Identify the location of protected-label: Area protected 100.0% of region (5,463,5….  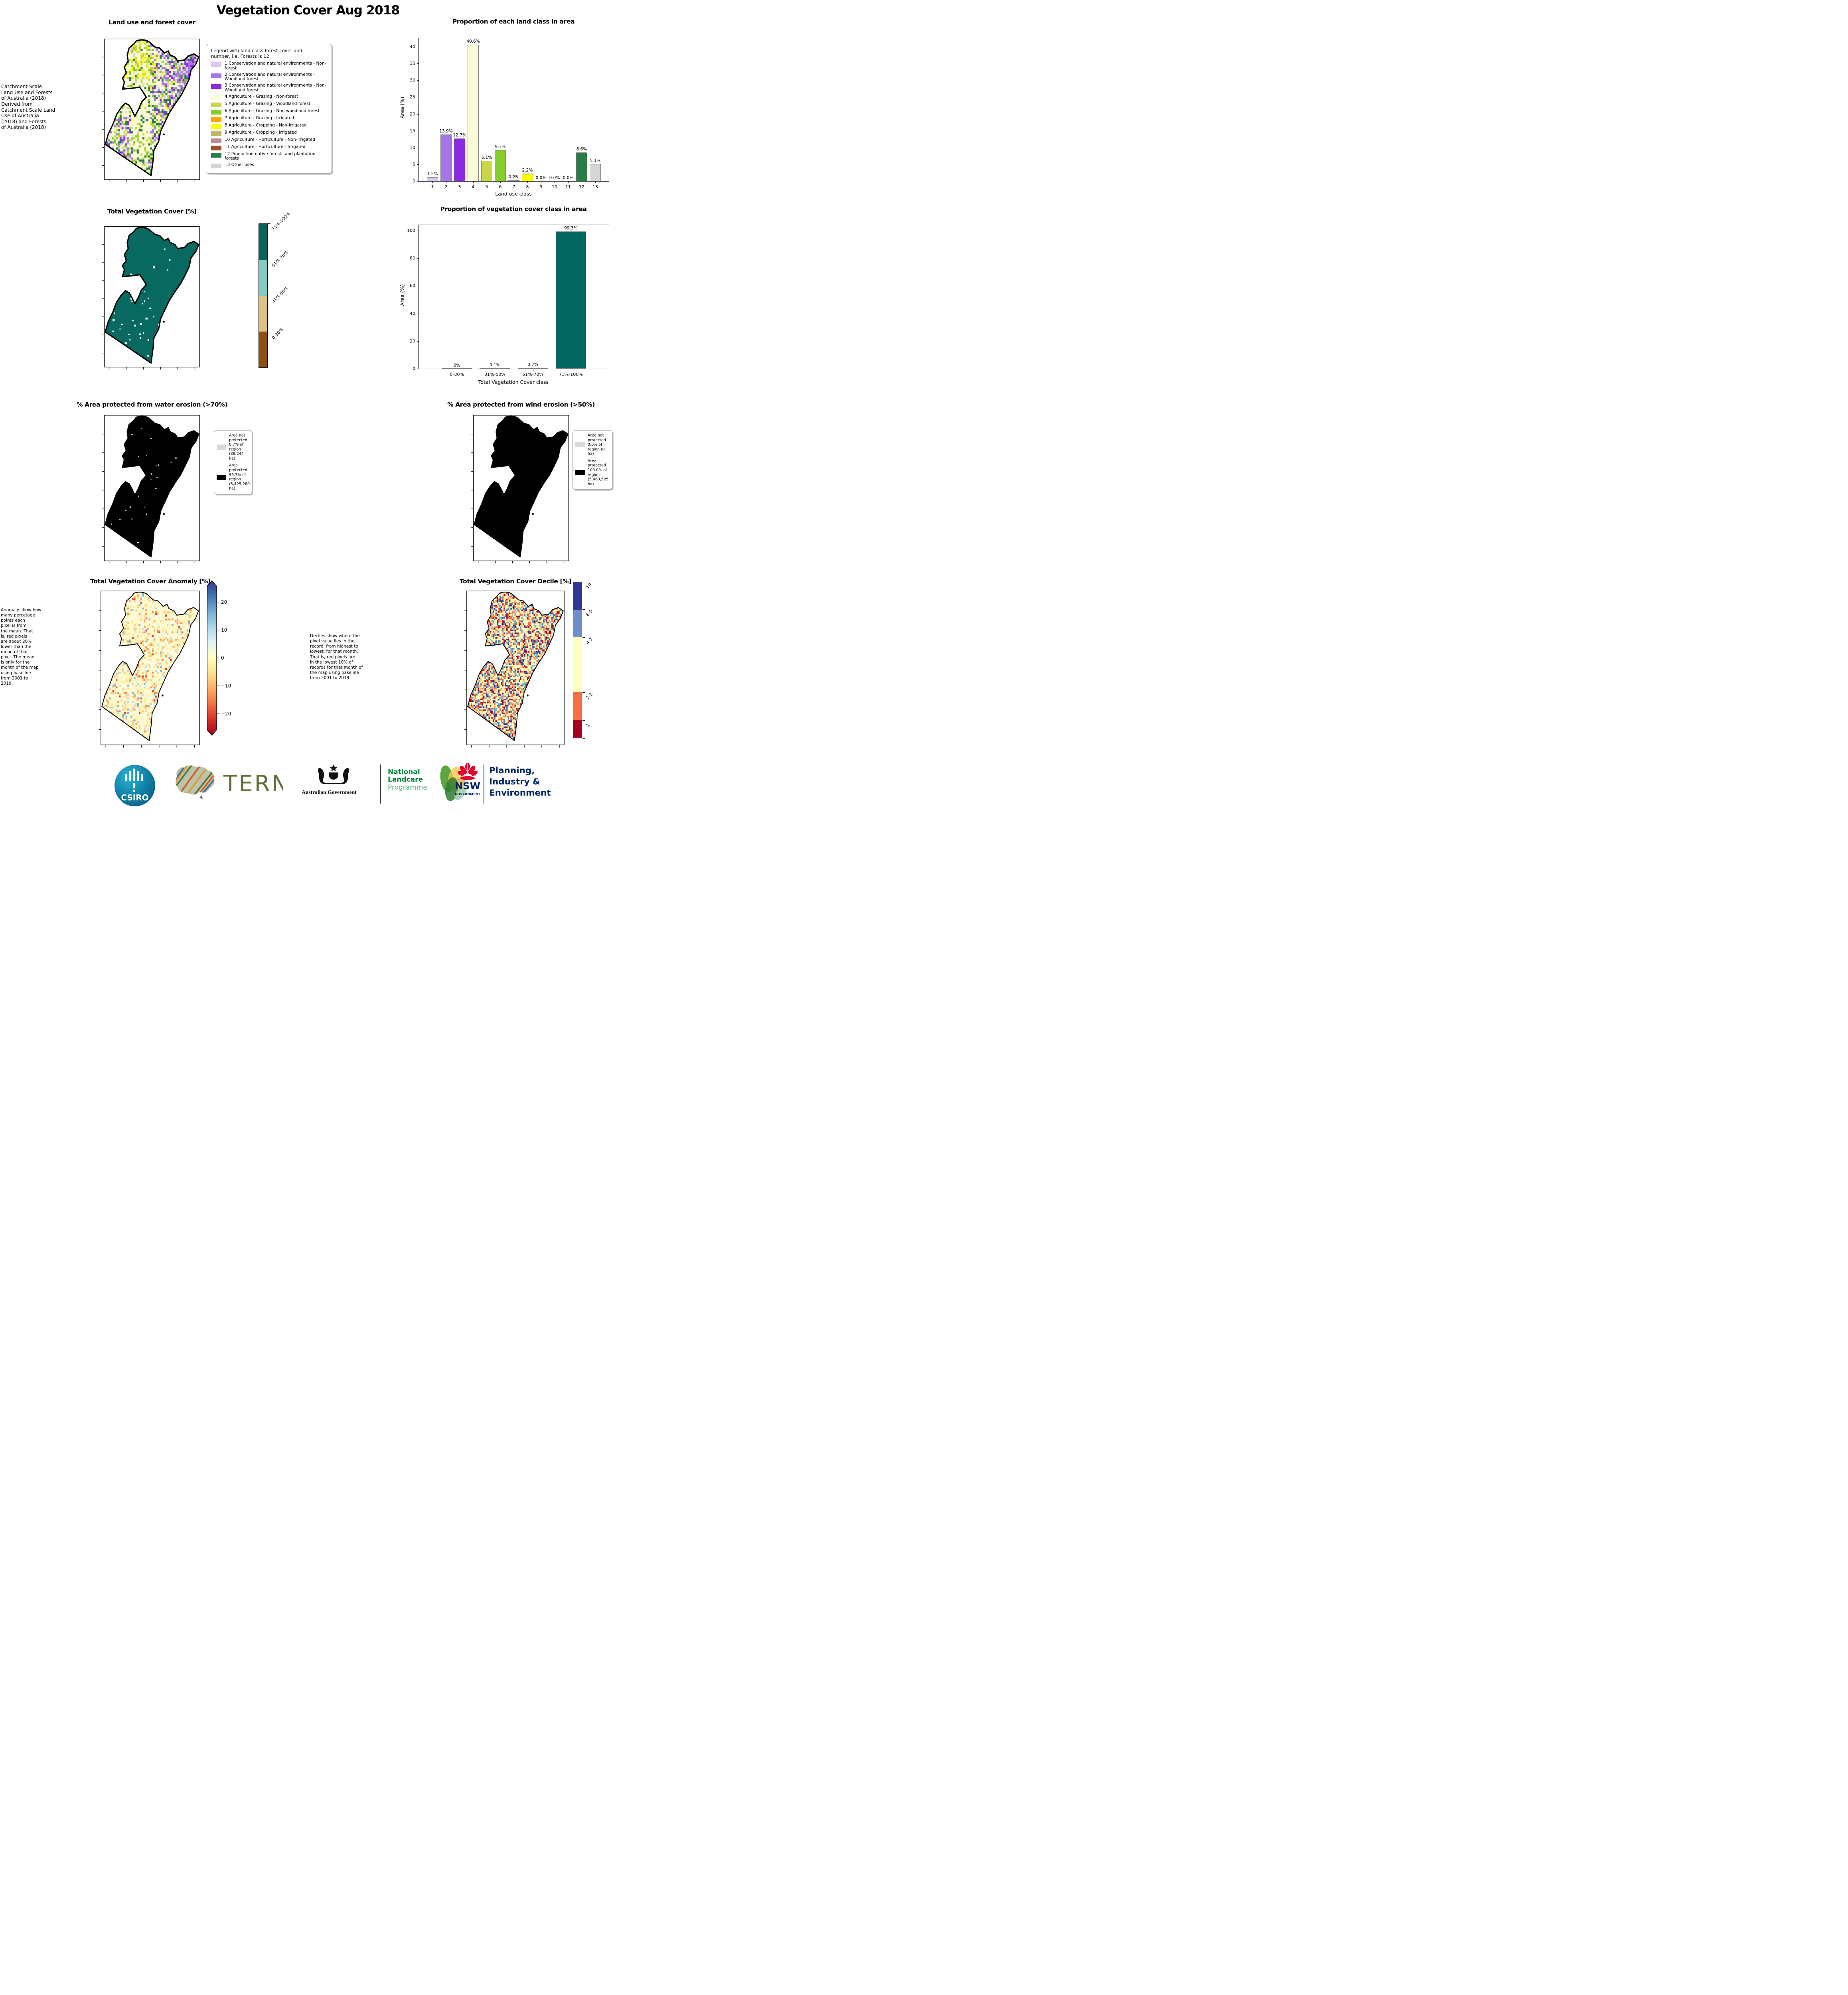
(598, 472).